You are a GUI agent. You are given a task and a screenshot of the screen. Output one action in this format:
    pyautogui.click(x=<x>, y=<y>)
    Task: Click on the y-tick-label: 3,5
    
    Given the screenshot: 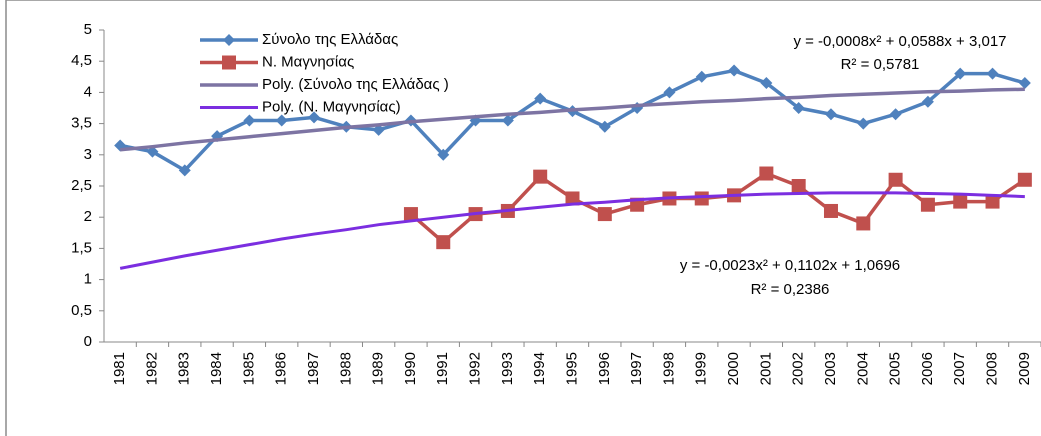 What is the action you would take?
    pyautogui.click(x=81, y=123)
    